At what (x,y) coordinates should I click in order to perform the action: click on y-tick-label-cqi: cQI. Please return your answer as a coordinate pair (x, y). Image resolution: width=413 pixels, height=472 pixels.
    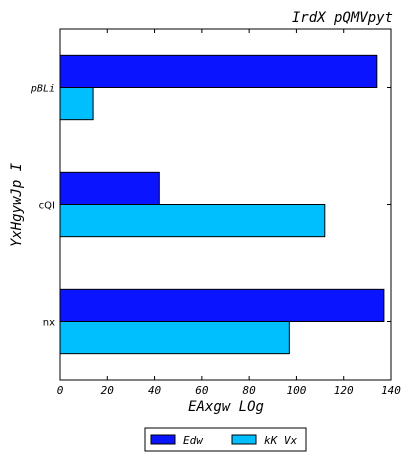
    Looking at the image, I should click on (47, 206).